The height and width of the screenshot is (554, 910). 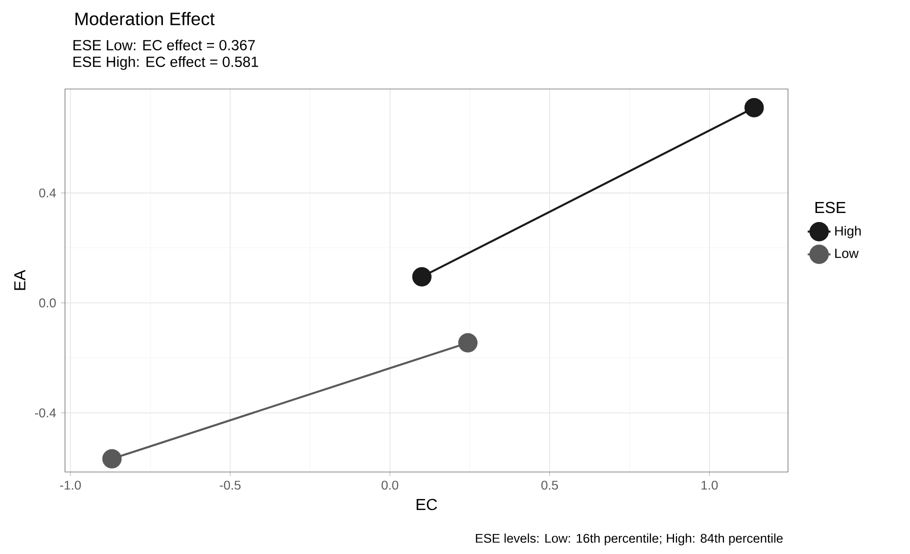 What do you see at coordinates (426, 504) in the screenshot?
I see `x-axis-title: EC` at bounding box center [426, 504].